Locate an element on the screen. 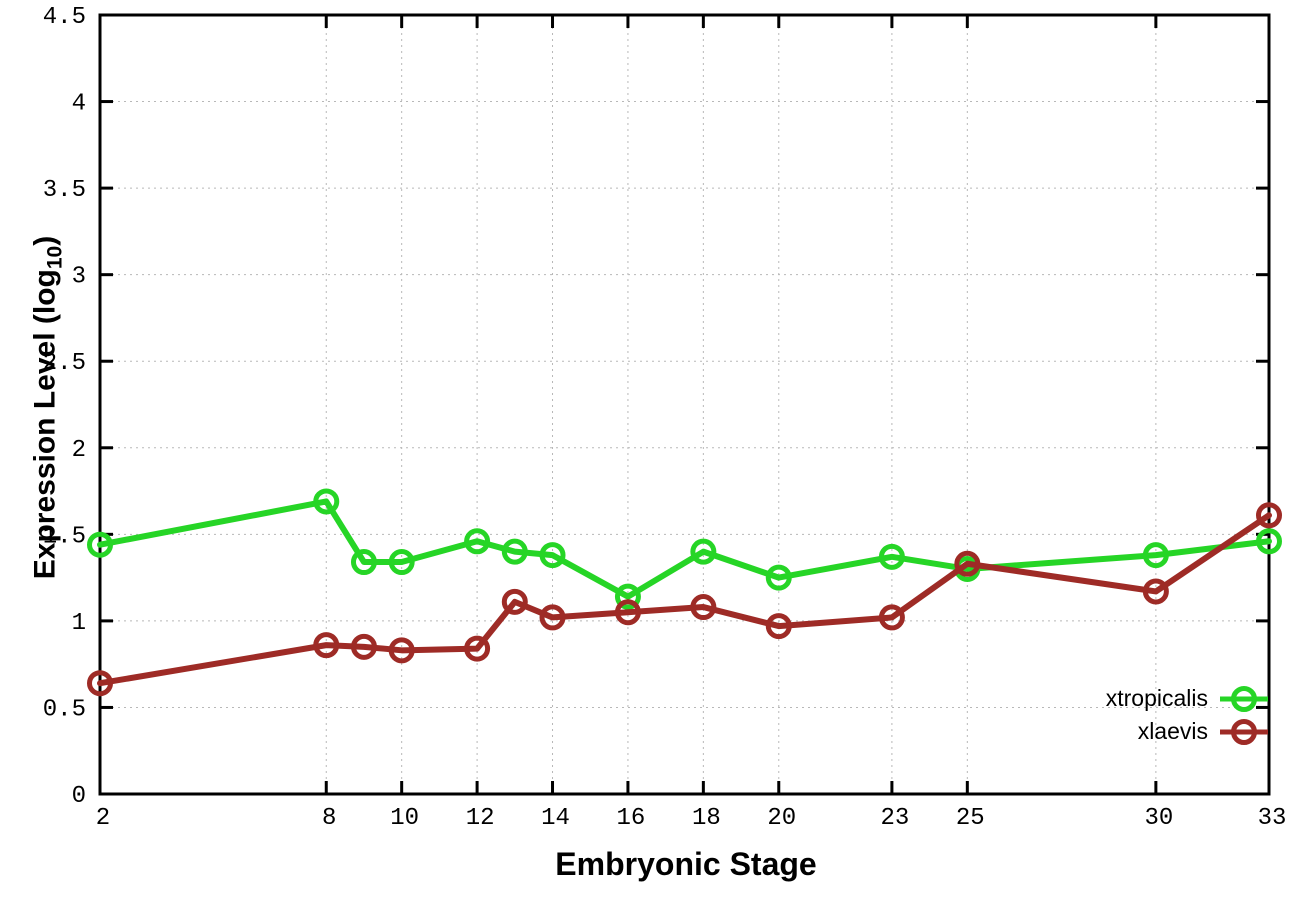  legend-item-xlaevis: xlaevis is located at coordinates (1187, 731).